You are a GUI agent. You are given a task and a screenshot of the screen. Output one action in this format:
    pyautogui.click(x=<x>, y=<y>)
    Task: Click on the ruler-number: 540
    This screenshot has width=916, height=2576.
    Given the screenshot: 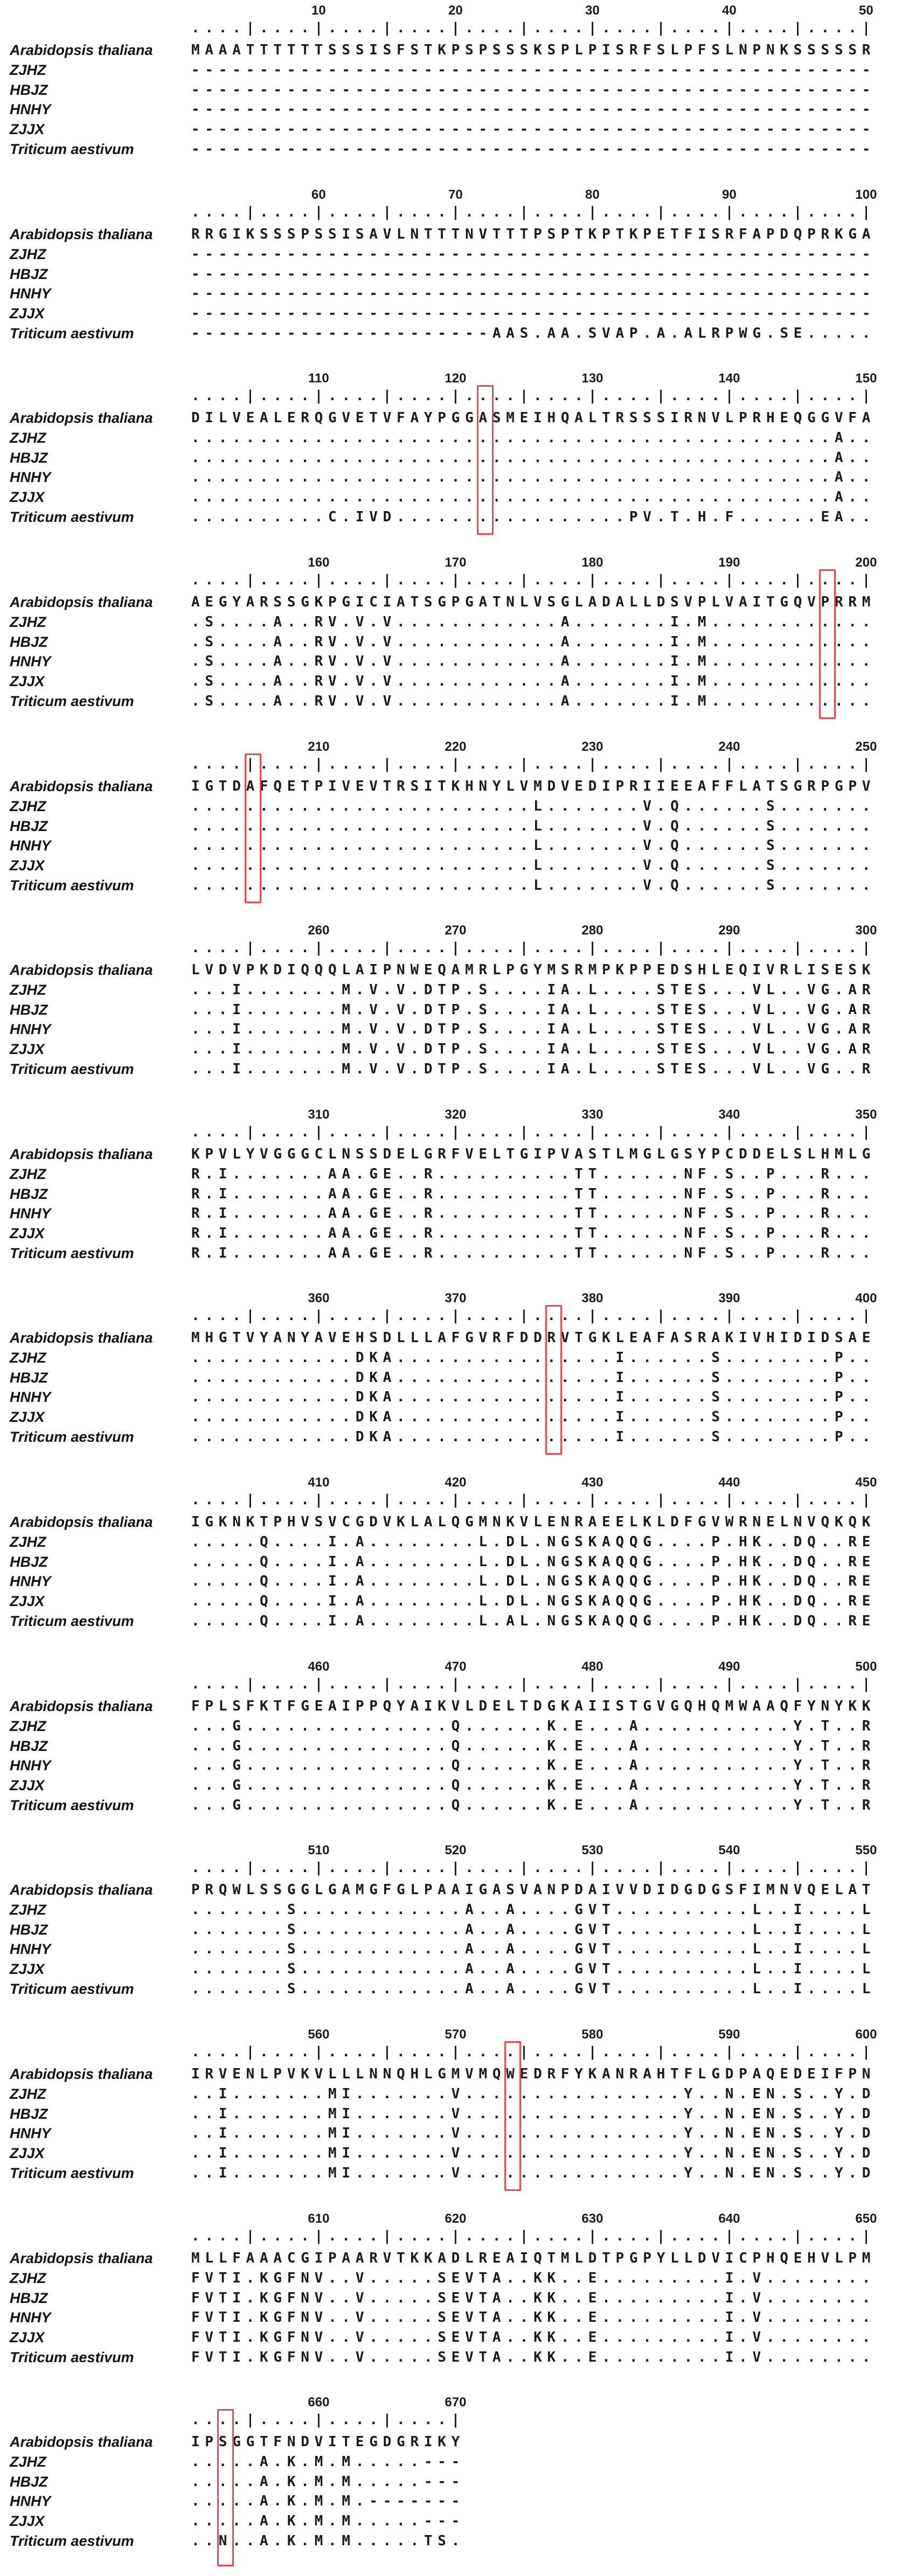 What is the action you would take?
    pyautogui.click(x=729, y=1850)
    